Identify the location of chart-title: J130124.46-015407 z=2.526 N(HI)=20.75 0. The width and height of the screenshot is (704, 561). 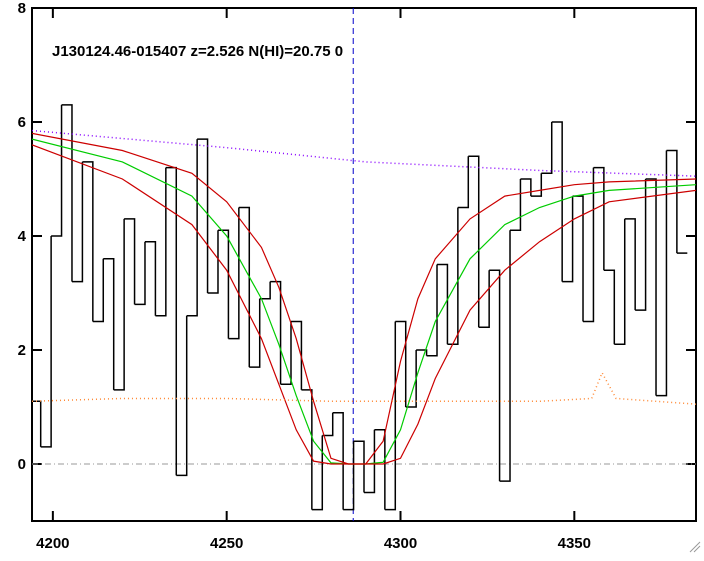
(197, 51).